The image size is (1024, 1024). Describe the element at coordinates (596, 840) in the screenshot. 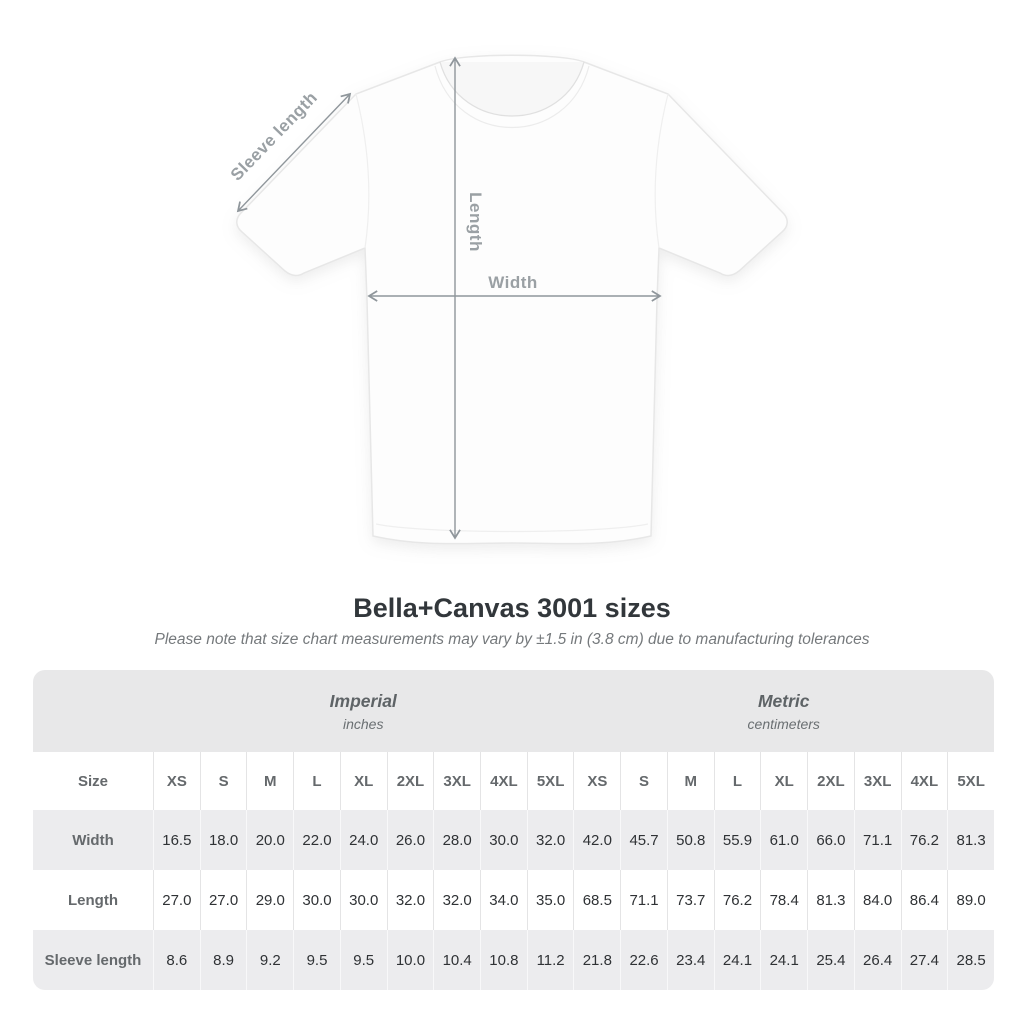

I see `measurement-cell: 42.0` at that location.